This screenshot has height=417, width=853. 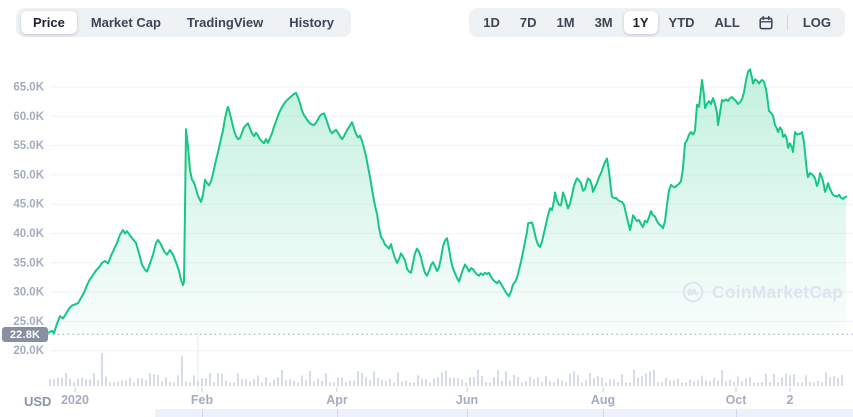 What do you see at coordinates (25, 334) in the screenshot?
I see `price-marker-badge: 22.8K` at bounding box center [25, 334].